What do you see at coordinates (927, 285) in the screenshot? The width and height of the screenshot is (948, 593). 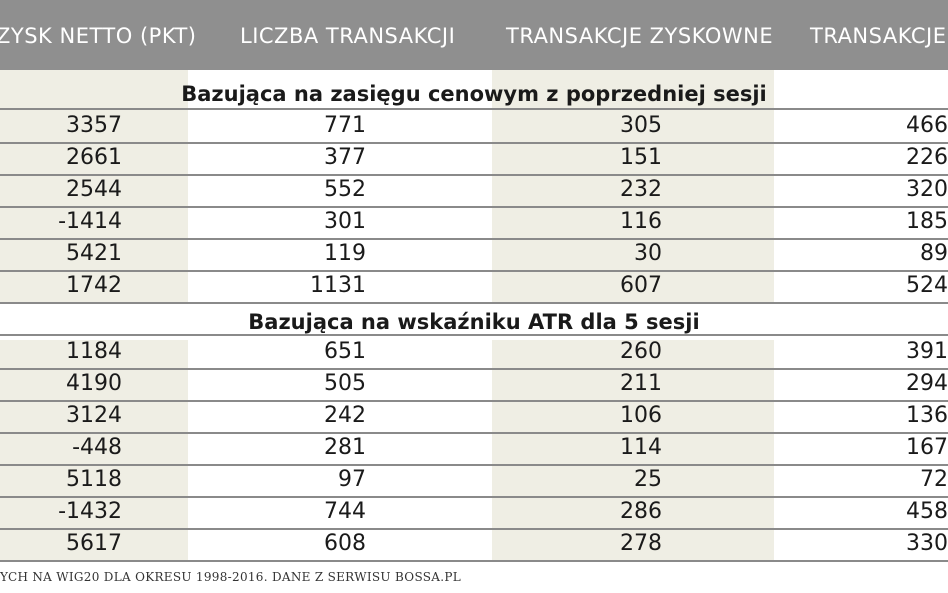 I see `cell-loss: 524` at bounding box center [927, 285].